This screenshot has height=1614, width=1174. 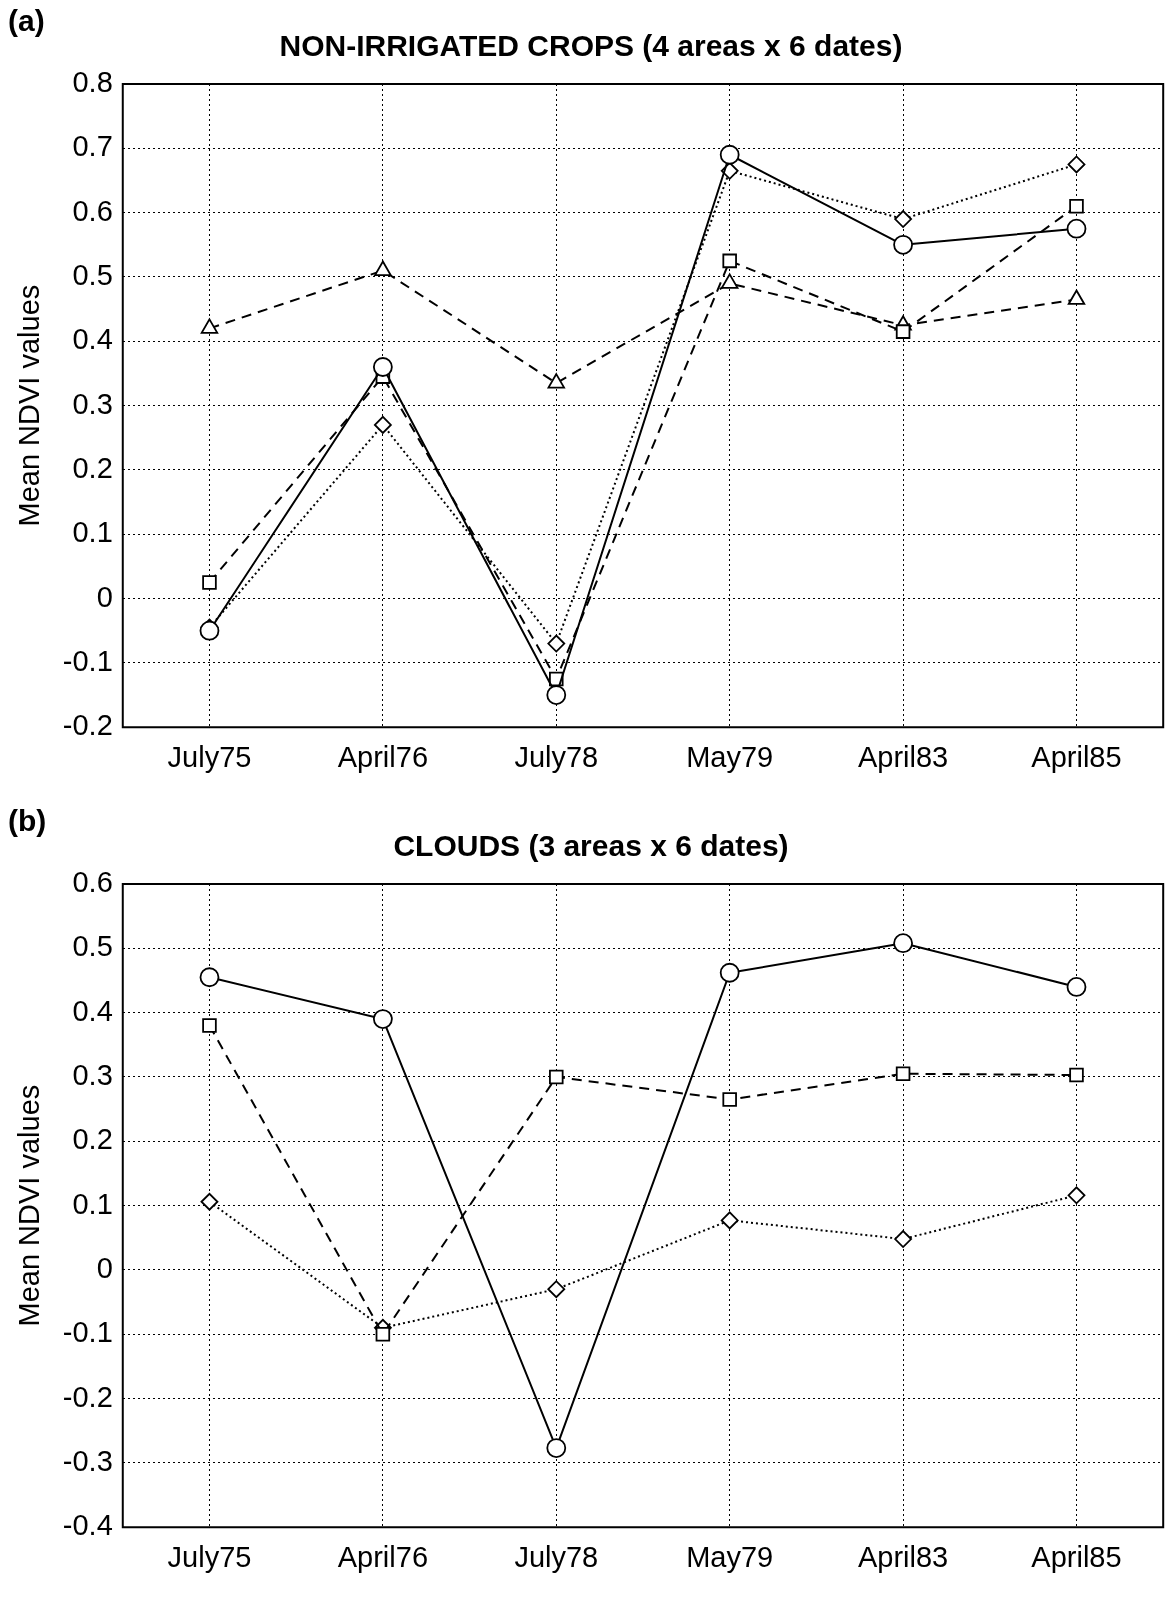 What do you see at coordinates (92, 146) in the screenshot?
I see `y-tick-label: 0.7` at bounding box center [92, 146].